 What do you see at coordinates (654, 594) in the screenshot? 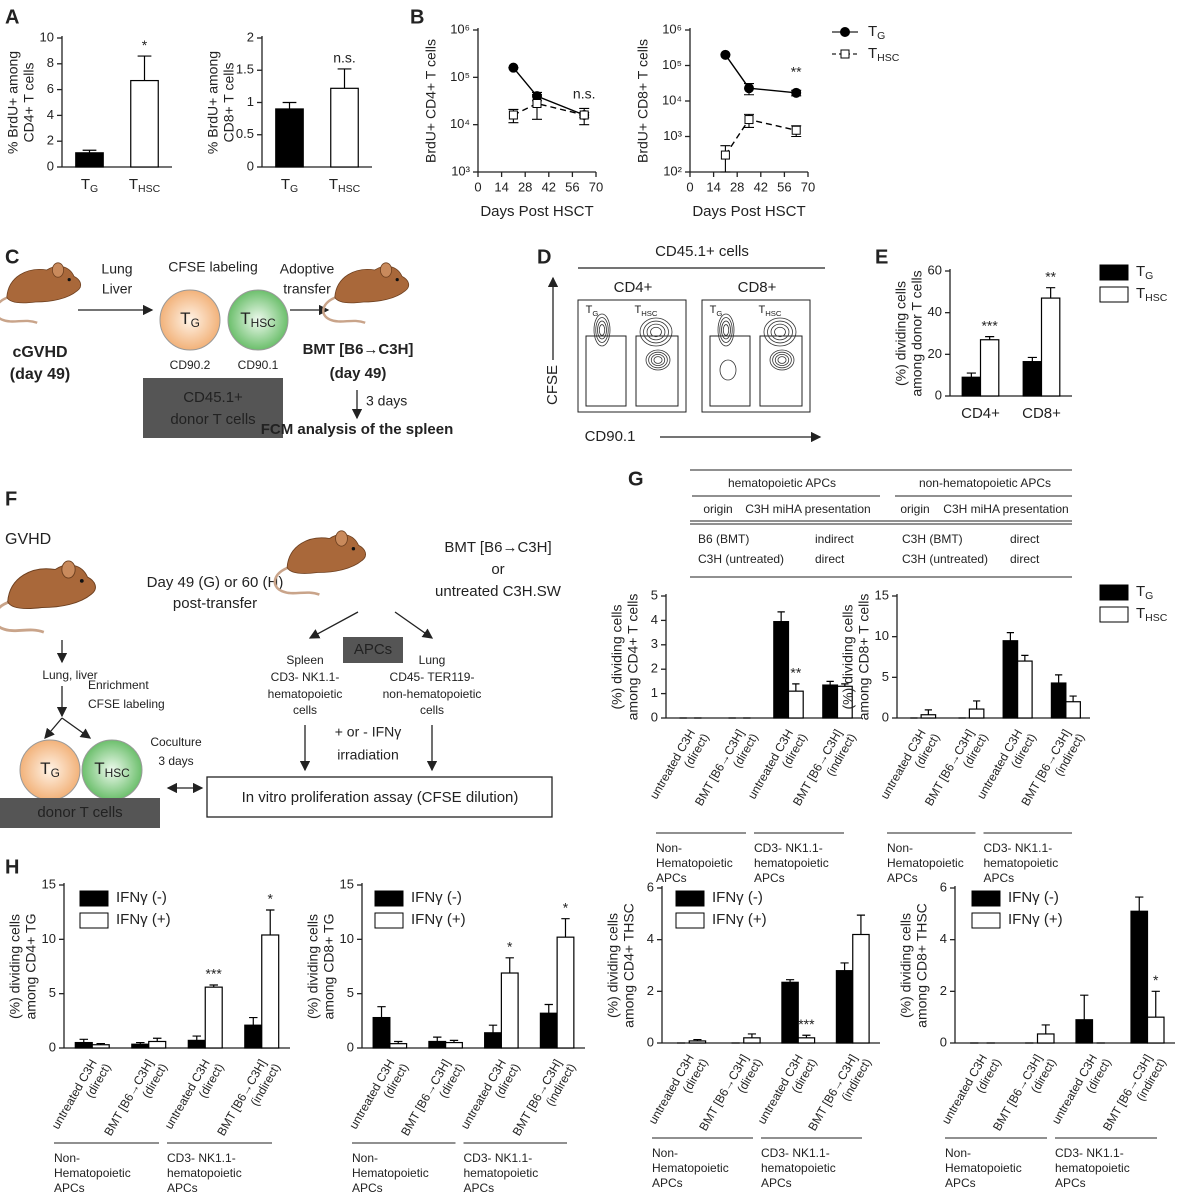
I see `y-tick-label: 5` at bounding box center [654, 594].